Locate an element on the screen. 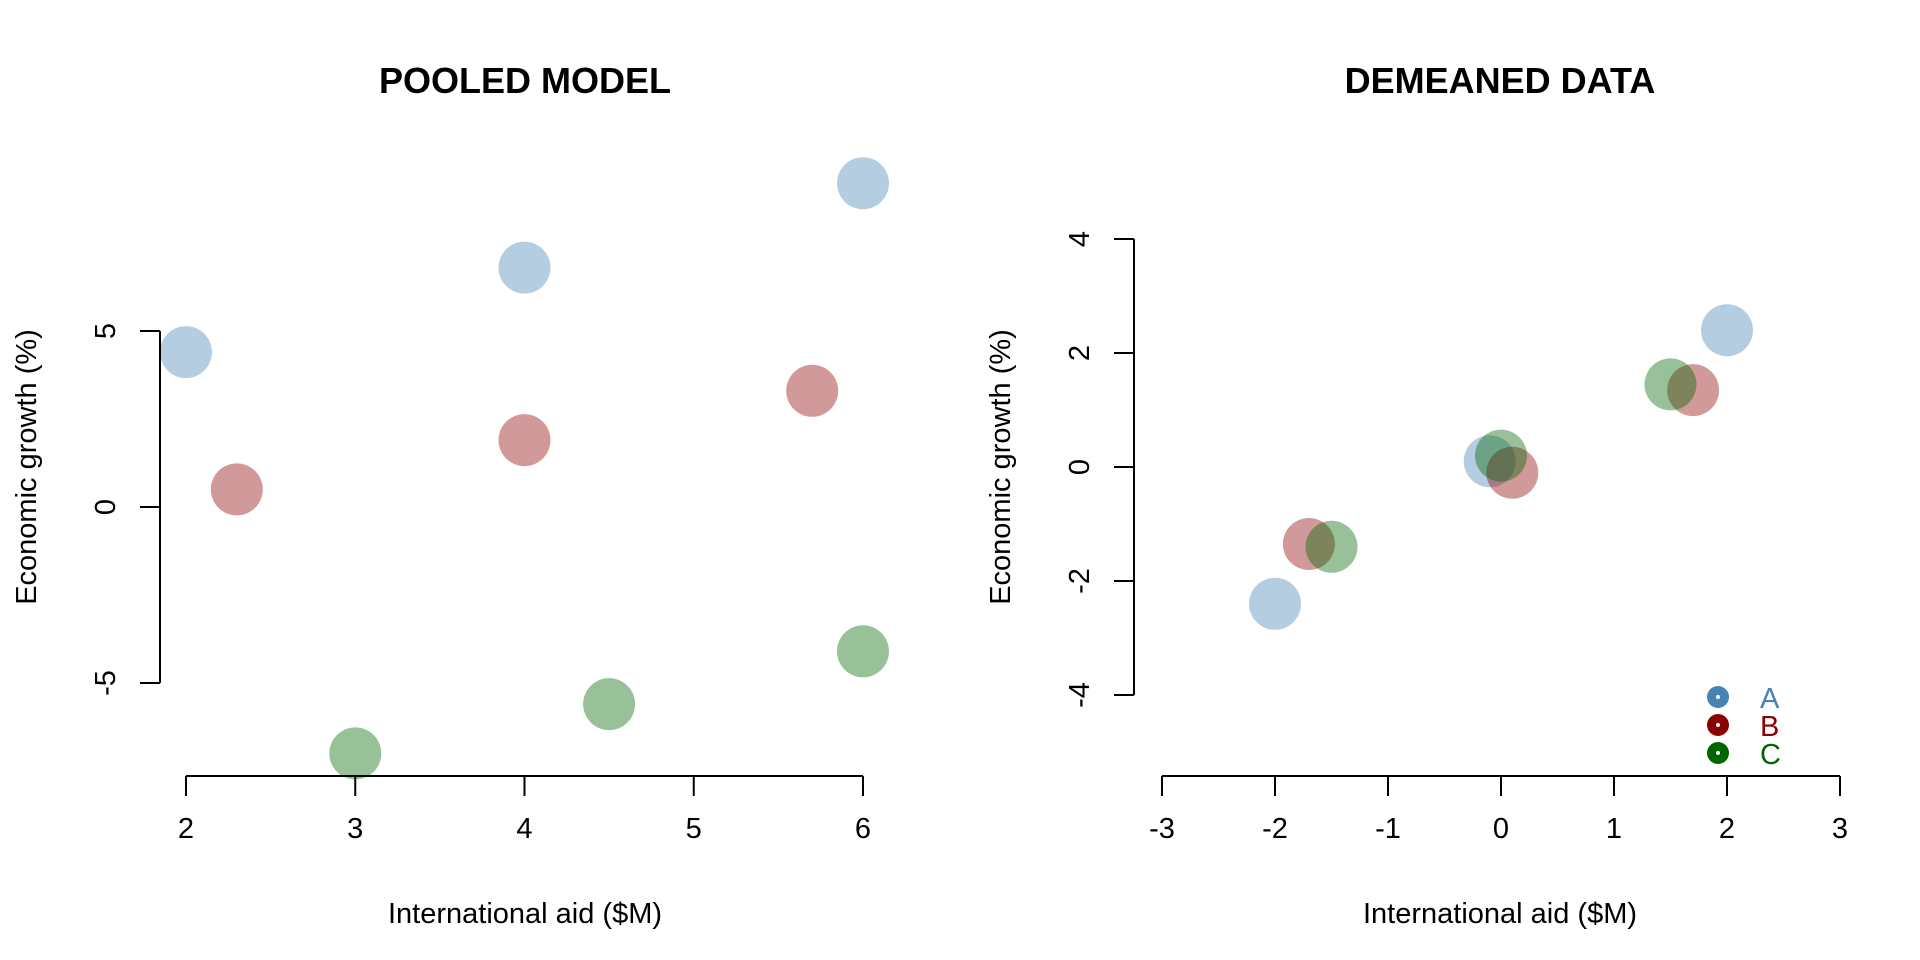  chart-title: DEMEANED DATA is located at coordinates (1500, 80).